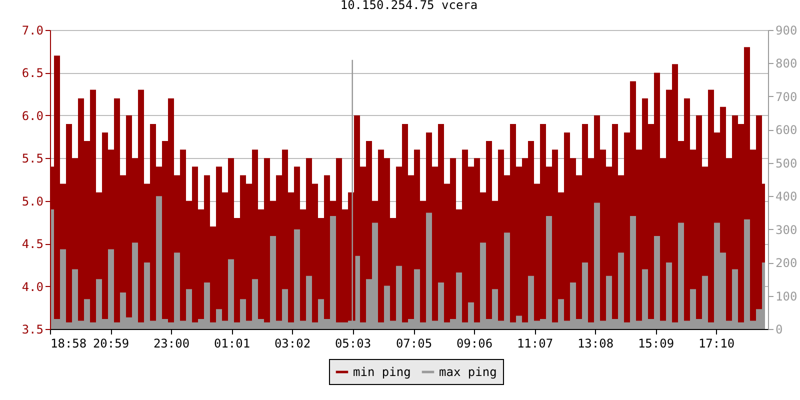 The image size is (800, 400). Describe the element at coordinates (33, 73) in the screenshot. I see `y-tick-label: 6.5` at that location.